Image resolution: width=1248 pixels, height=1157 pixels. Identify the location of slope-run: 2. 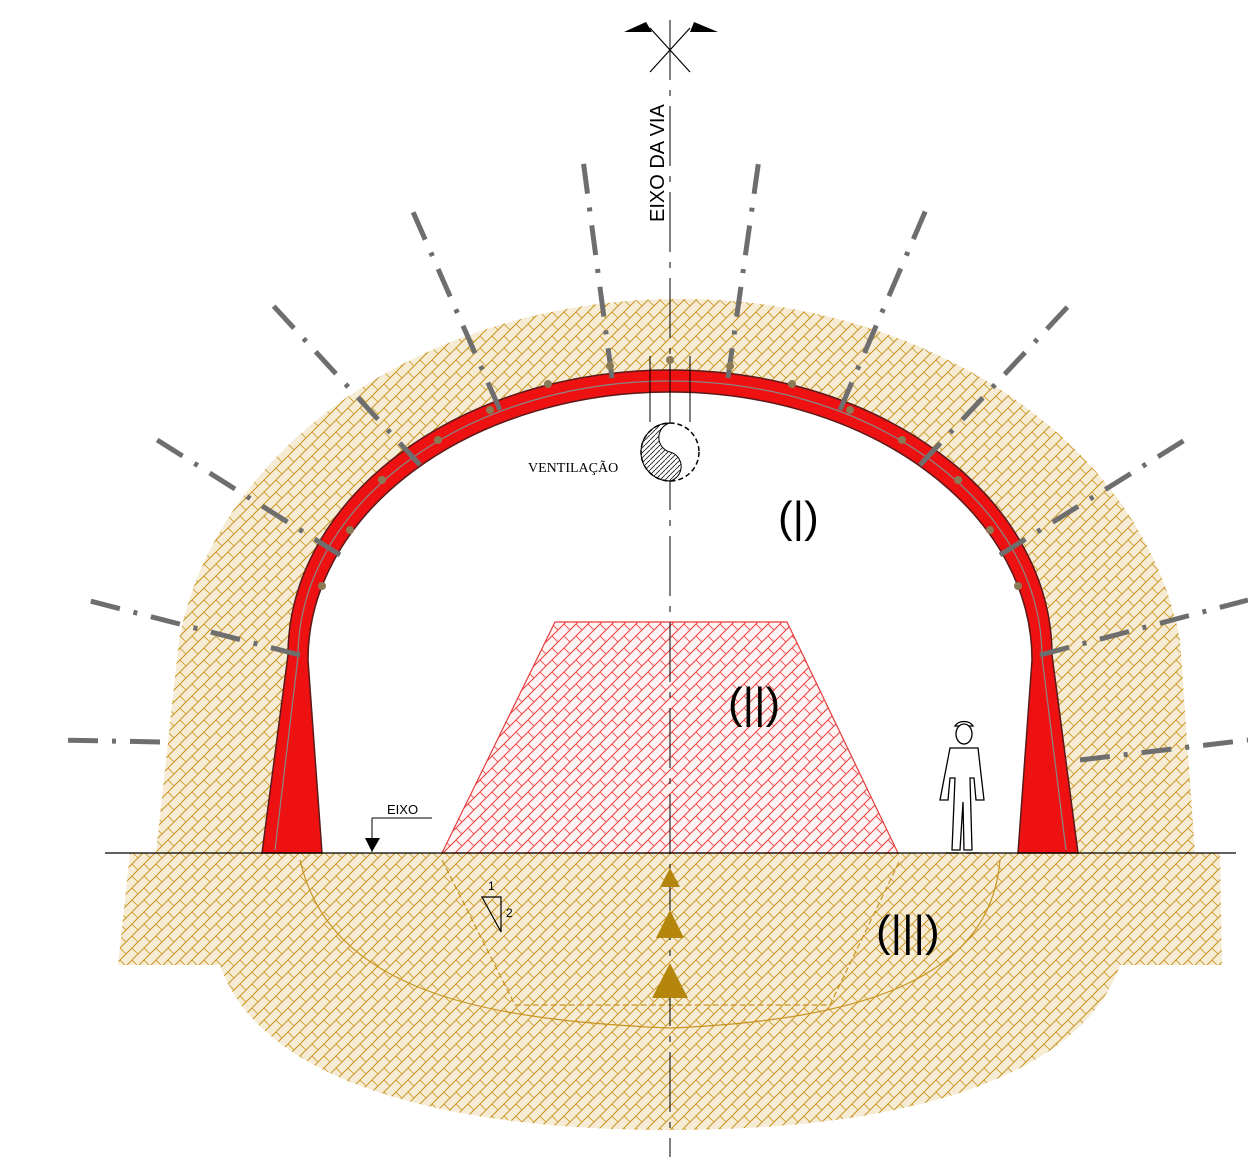
(509, 913).